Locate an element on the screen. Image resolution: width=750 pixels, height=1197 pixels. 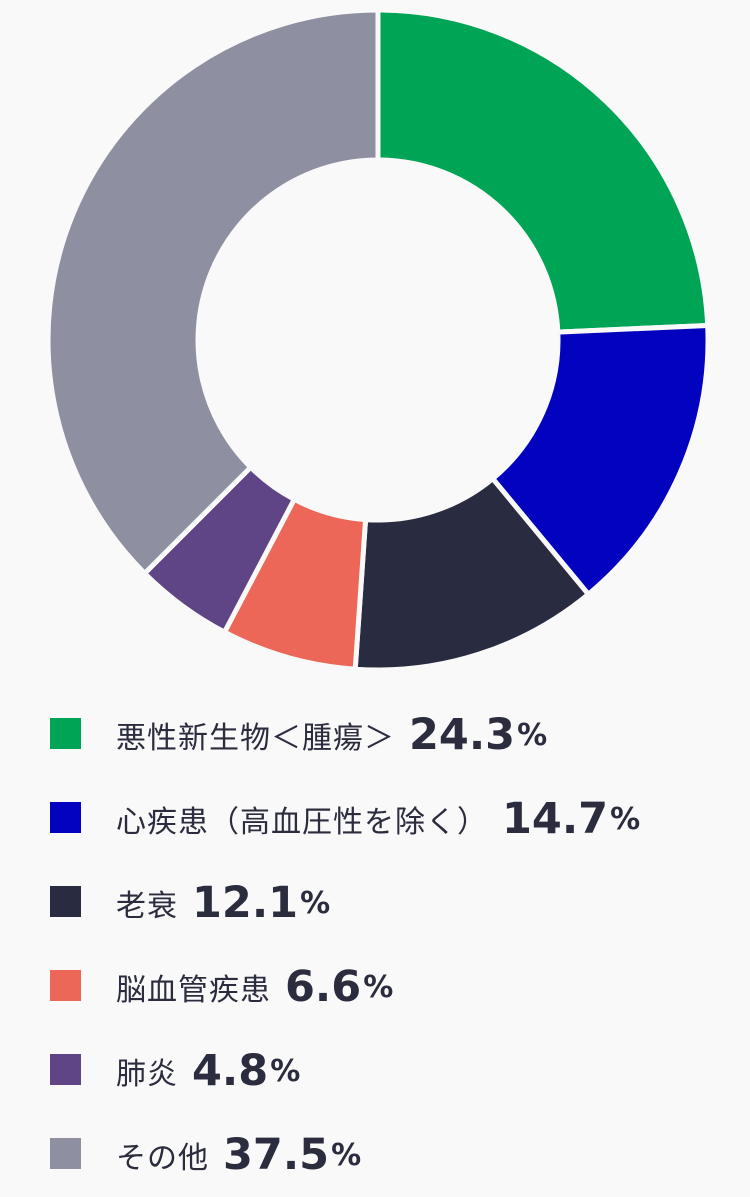
legend-label: 老衰 is located at coordinates (147, 906).